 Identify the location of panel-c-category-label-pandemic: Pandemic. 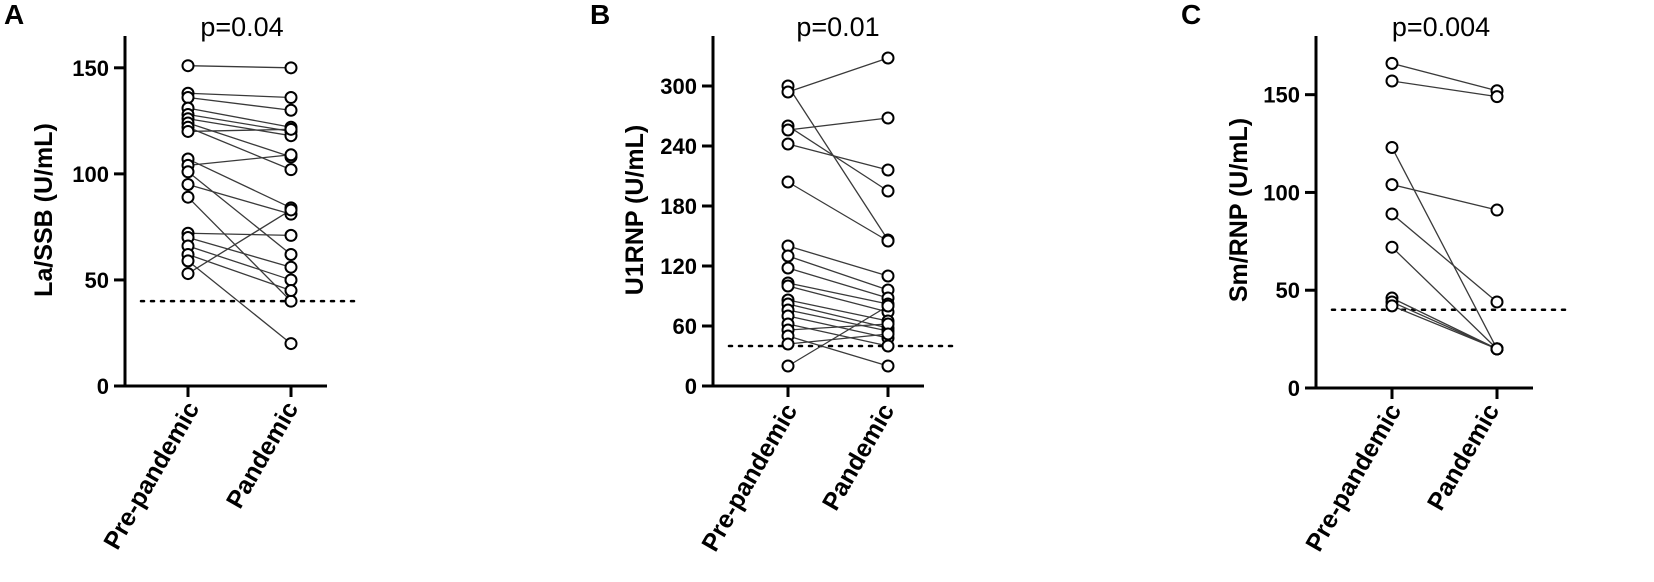
(1463, 457).